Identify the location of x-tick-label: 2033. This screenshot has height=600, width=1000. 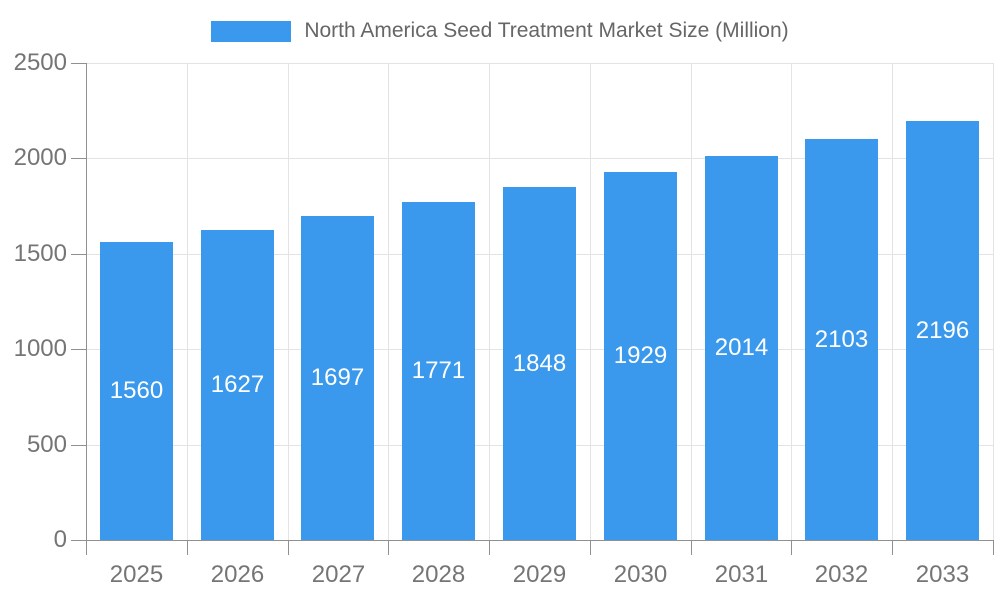
(942, 574).